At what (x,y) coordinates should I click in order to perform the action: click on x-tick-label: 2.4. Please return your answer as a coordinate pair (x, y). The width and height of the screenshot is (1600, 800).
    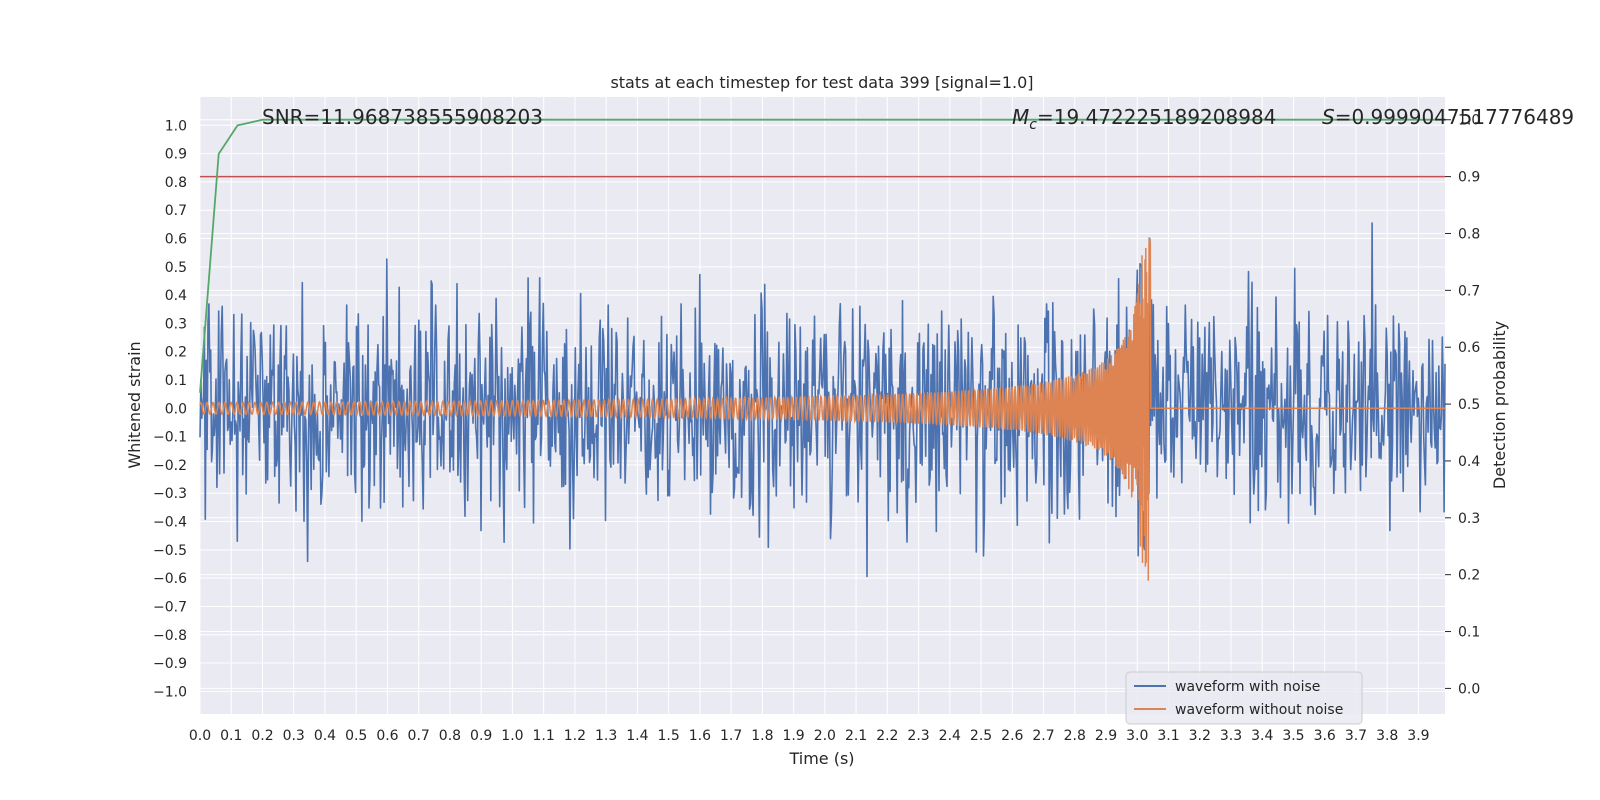
    Looking at the image, I should click on (950, 736).